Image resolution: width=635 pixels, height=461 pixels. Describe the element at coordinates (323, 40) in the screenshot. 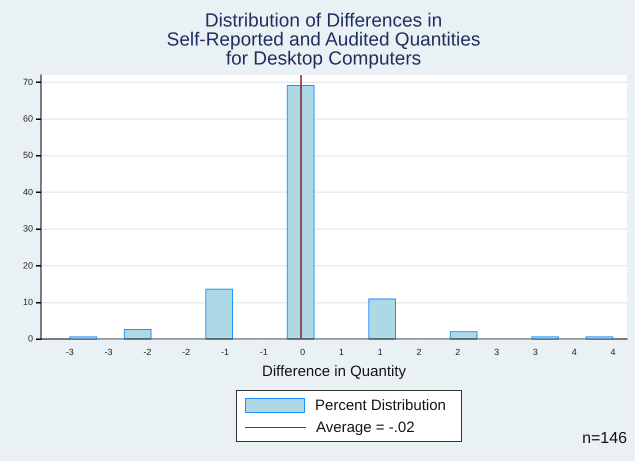

I see `chart-title: Distribution of Differences in Self-Reported and Audited Quantities for Desktop Computers` at that location.